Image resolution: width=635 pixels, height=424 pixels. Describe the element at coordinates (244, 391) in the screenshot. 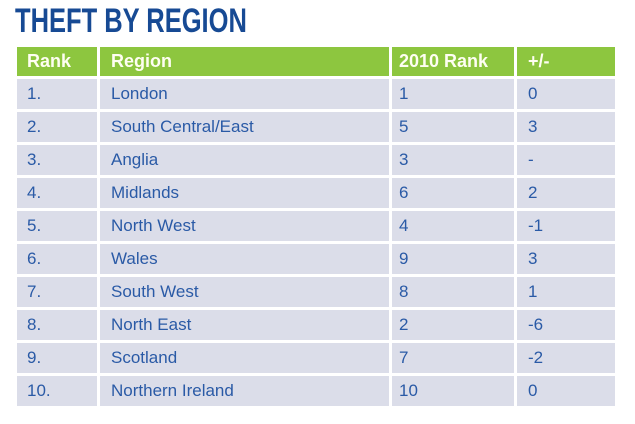

I see `cell-region: Northern Ireland` at that location.